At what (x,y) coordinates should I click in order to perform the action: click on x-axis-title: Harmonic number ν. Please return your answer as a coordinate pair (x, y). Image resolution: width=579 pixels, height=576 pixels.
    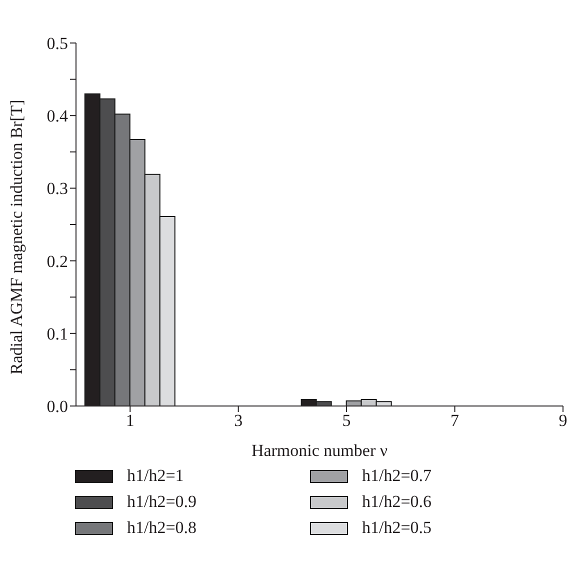
    Looking at the image, I should click on (319, 450).